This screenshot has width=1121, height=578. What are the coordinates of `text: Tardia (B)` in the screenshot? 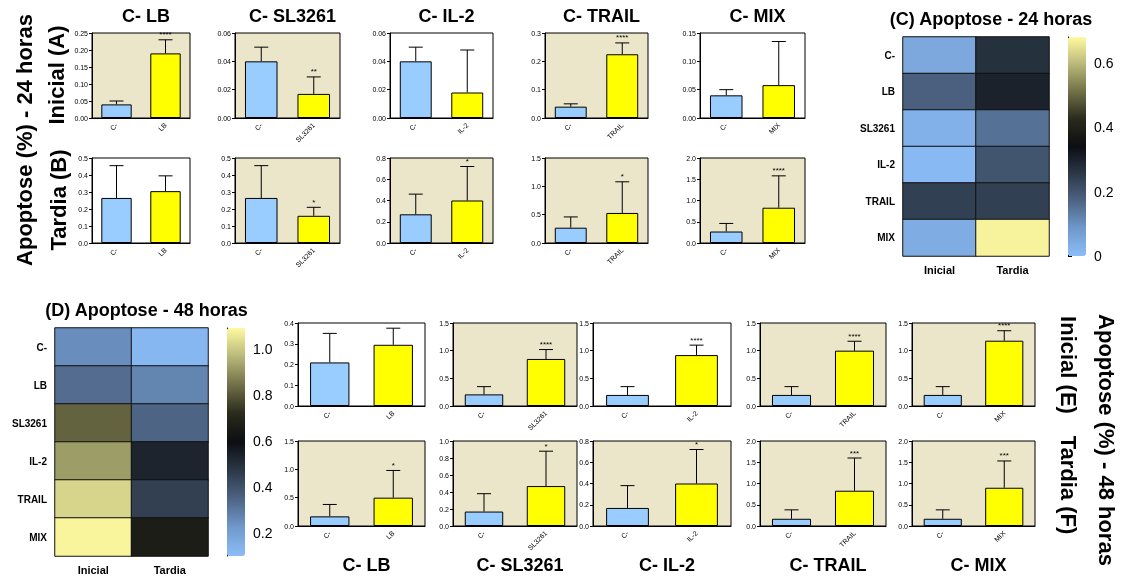 It's located at (58, 200).